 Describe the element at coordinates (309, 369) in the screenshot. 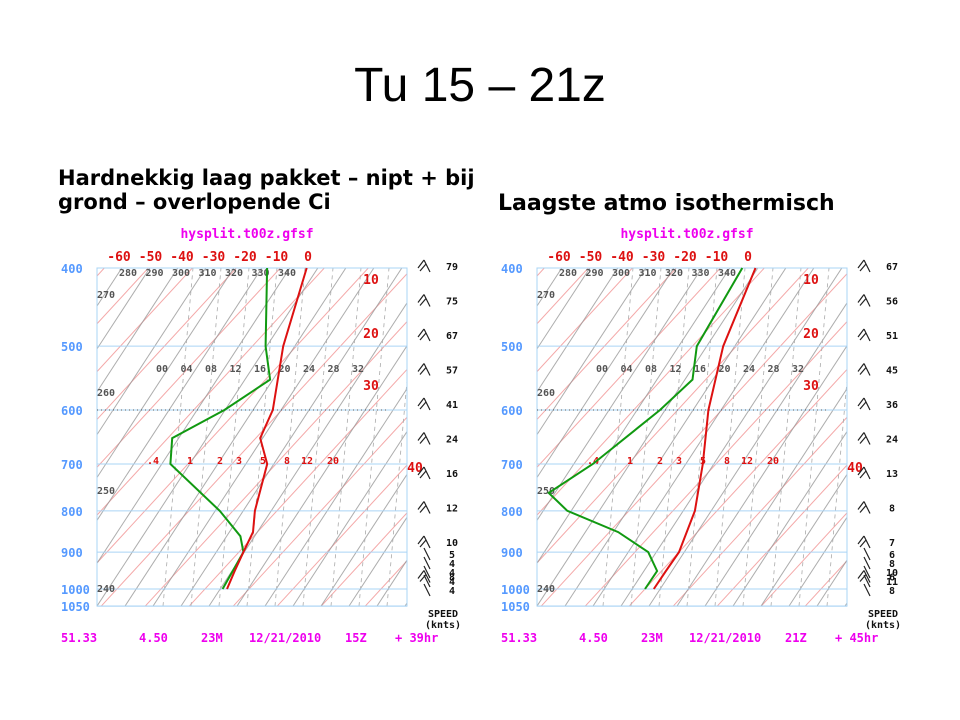

I see `mixing-ratio-label: 24` at that location.